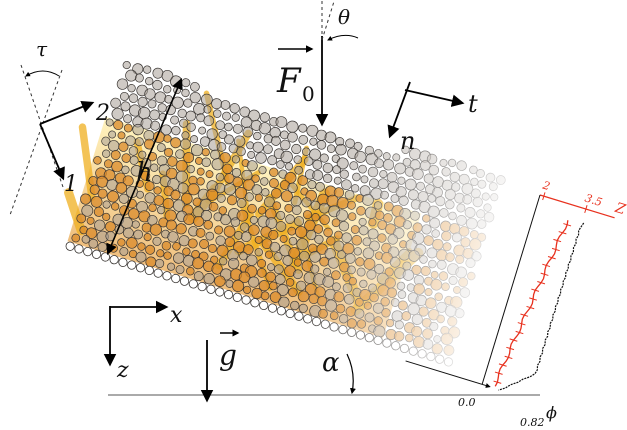 The image size is (627, 430). I want to click on phi-tick-high: 0.82, so click(532, 422).